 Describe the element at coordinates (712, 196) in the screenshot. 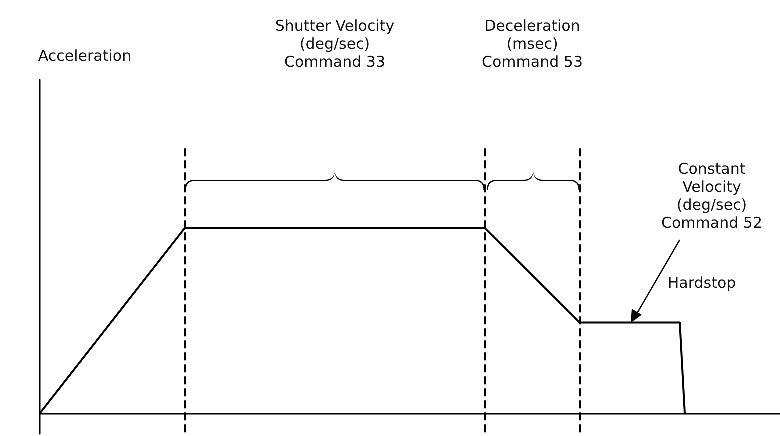

I see `annotation: Constant Velocity (deg/sec) Command 52` at that location.